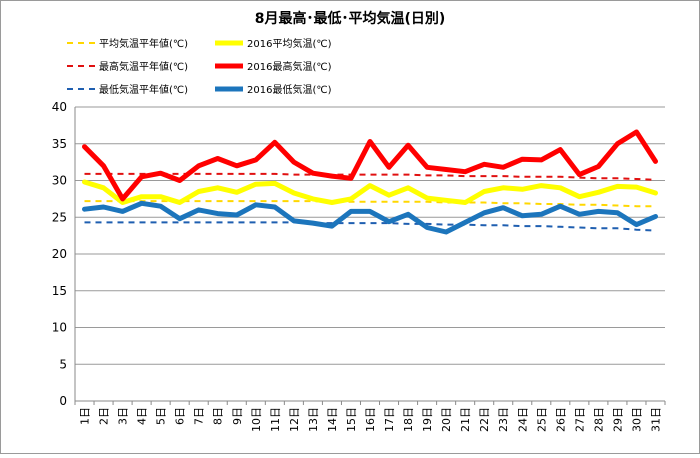 The image size is (700, 458). What do you see at coordinates (143, 89) in the screenshot?
I see `legend-label: 最低気温平年値(℃)` at bounding box center [143, 89].